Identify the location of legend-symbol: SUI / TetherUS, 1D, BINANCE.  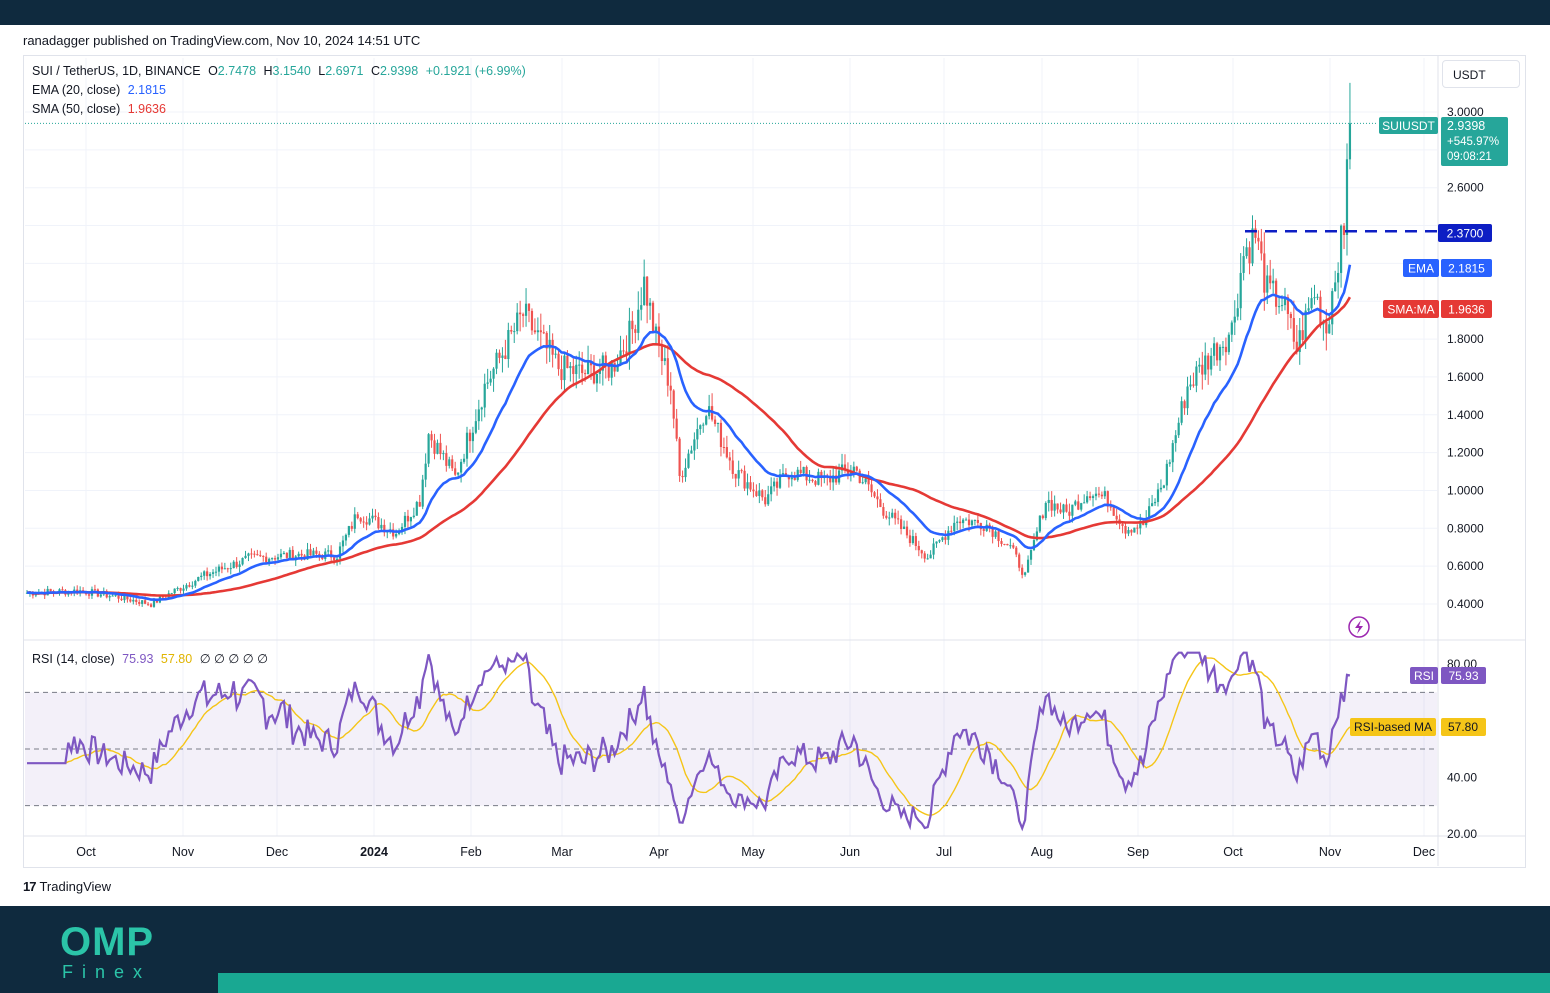
(116, 71).